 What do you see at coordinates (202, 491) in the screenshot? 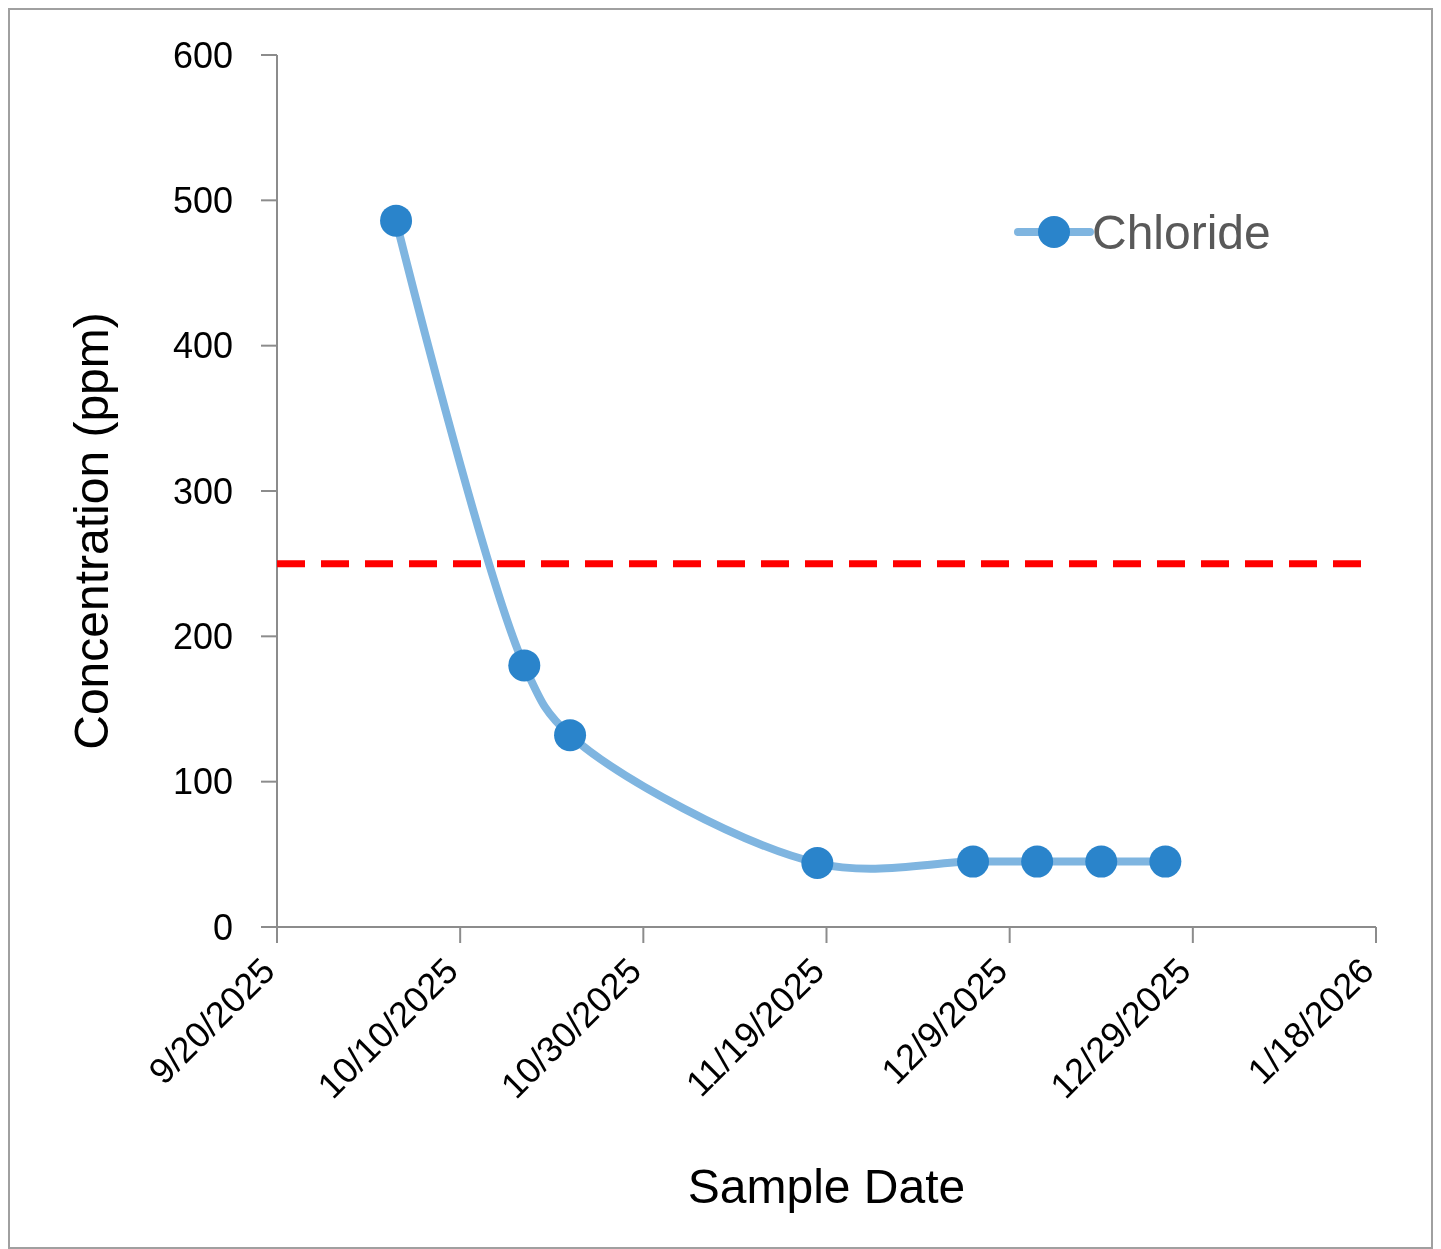
I see `y-tick-label: 300` at bounding box center [202, 491].